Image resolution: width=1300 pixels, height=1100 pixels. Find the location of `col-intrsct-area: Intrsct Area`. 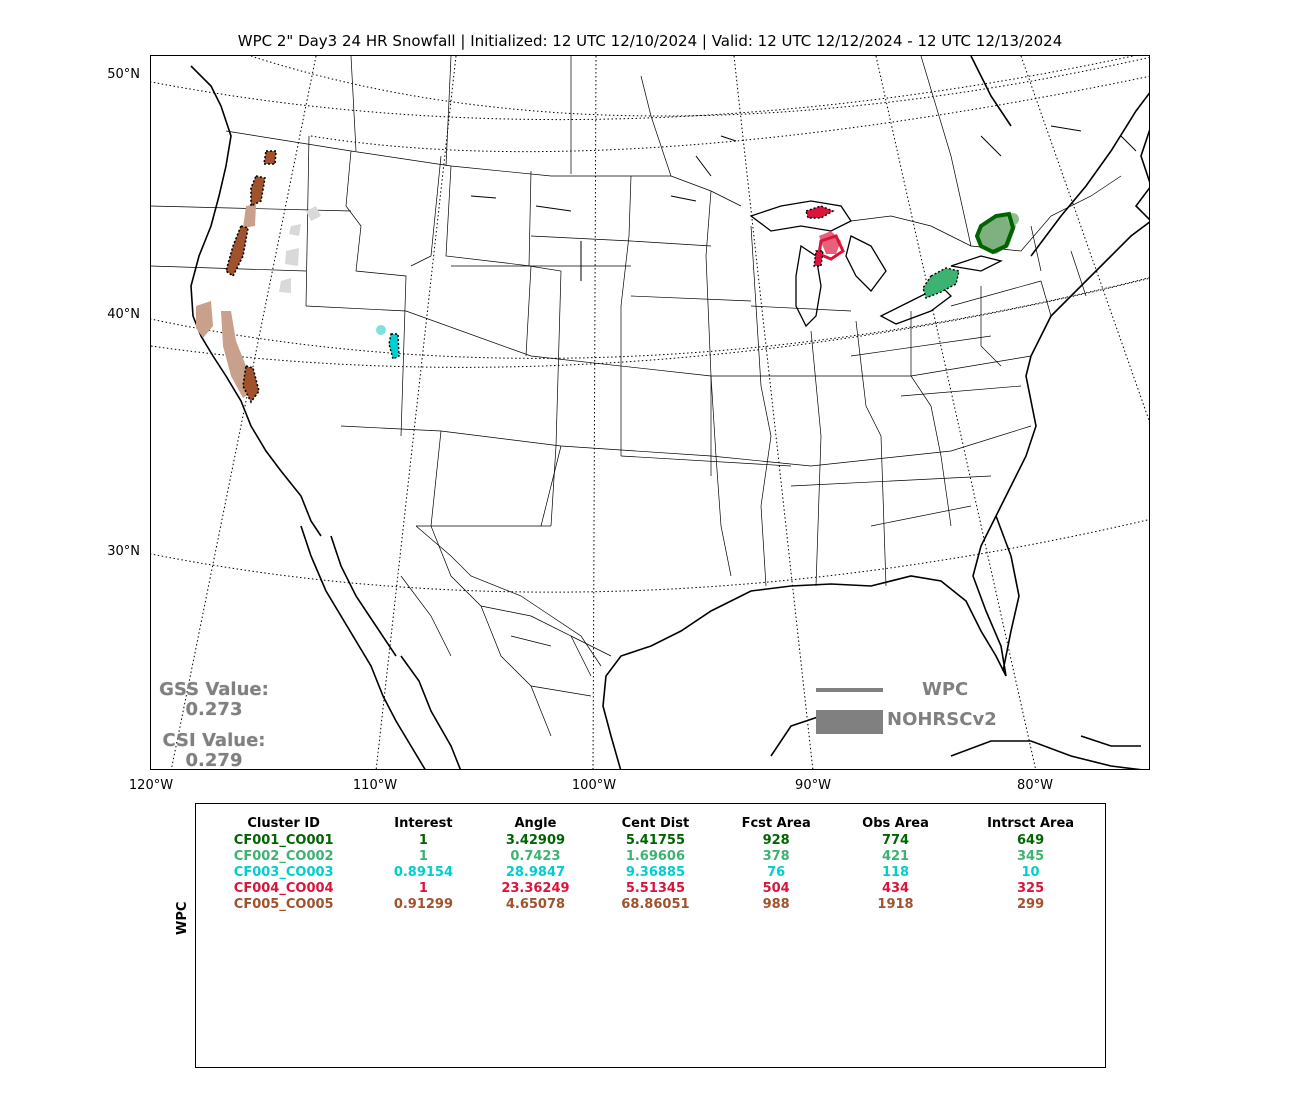

col-intrsct-area: Intrsct Area is located at coordinates (1031, 823).